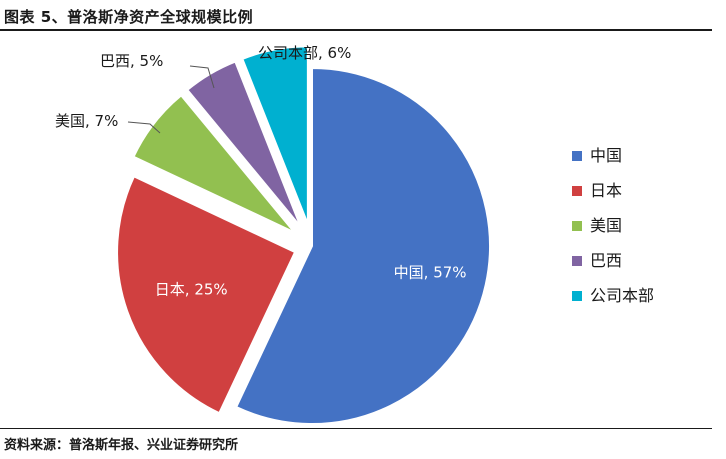  I want to click on leader-lines, so click(171, 99).